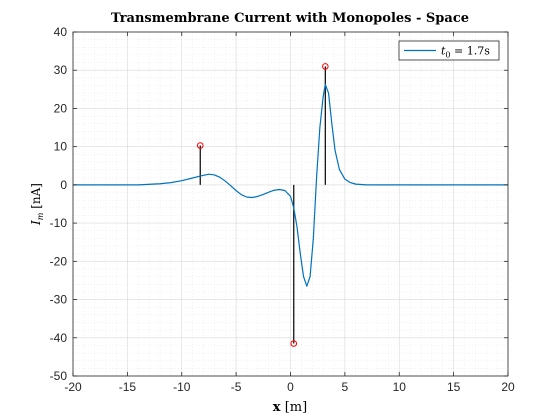  Describe the element at coordinates (61, 147) in the screenshot. I see `y-tick-label: 10` at that location.